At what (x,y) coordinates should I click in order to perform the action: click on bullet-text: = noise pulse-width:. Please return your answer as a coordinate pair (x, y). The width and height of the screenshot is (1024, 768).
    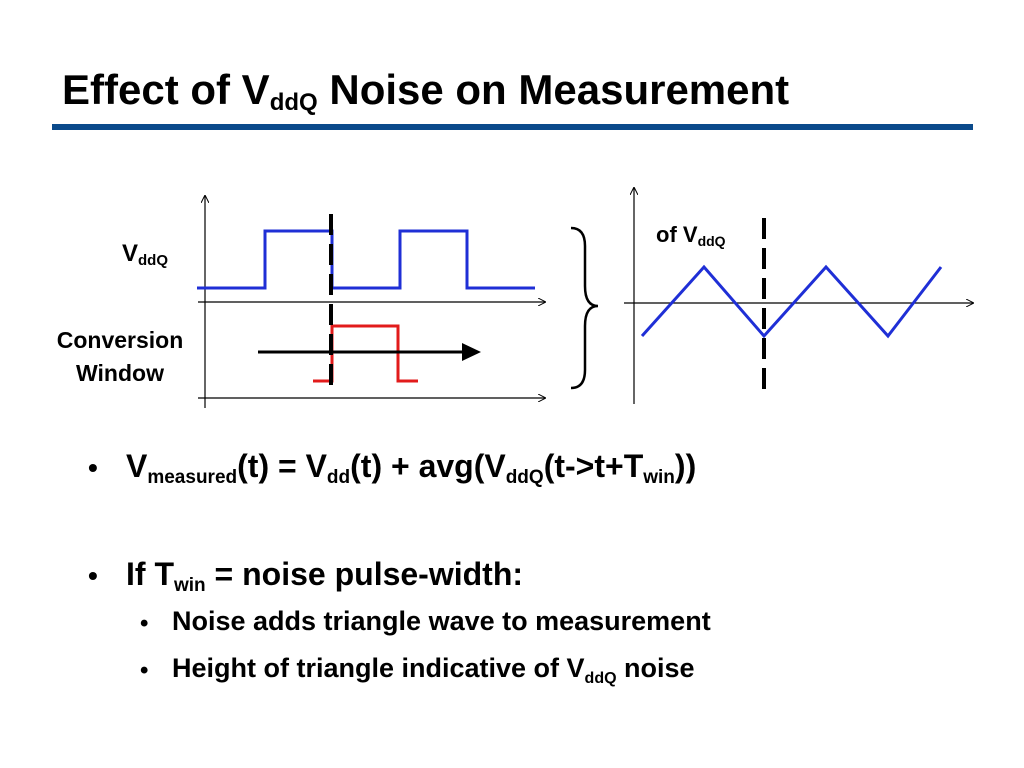
    Looking at the image, I should click on (364, 574).